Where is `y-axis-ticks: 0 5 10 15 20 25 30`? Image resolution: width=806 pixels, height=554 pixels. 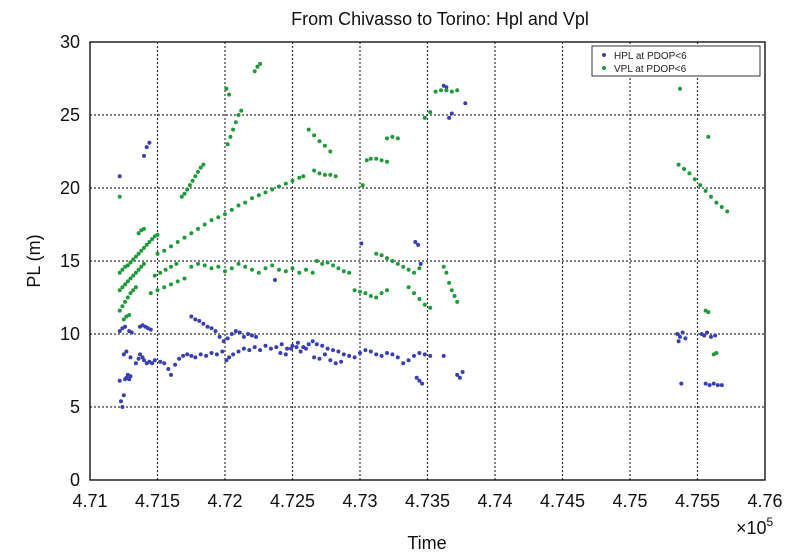 y-axis-ticks: 0 5 10 15 20 25 30 is located at coordinates (70, 261).